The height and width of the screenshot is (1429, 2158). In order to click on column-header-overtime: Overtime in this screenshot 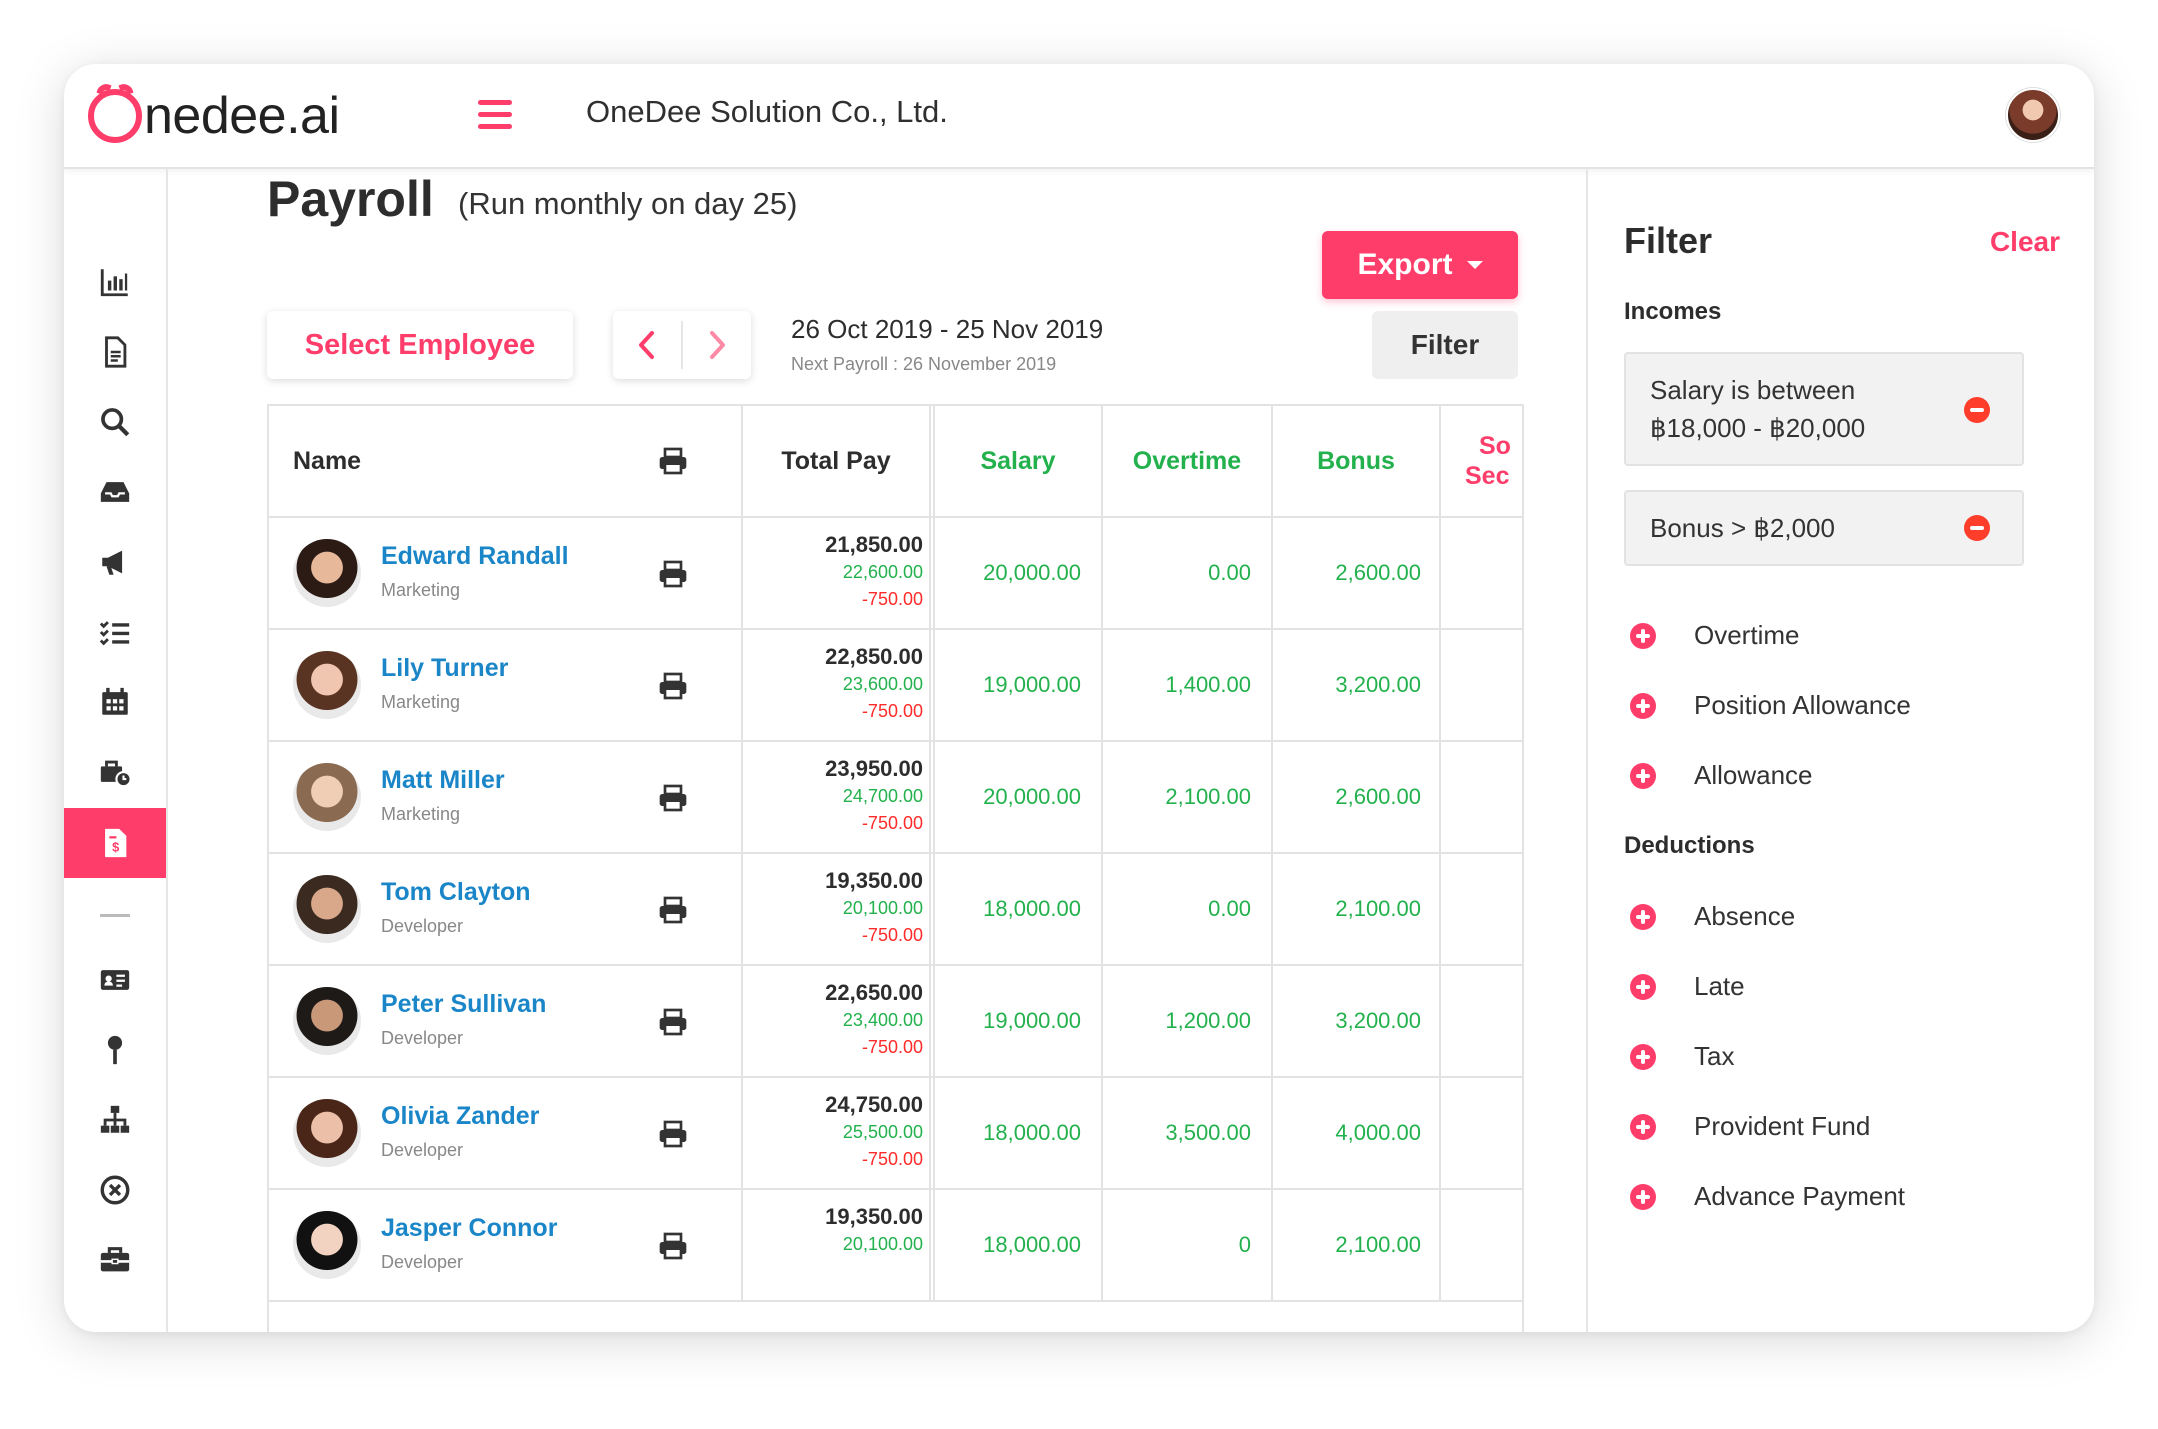, I will do `click(1187, 460)`.